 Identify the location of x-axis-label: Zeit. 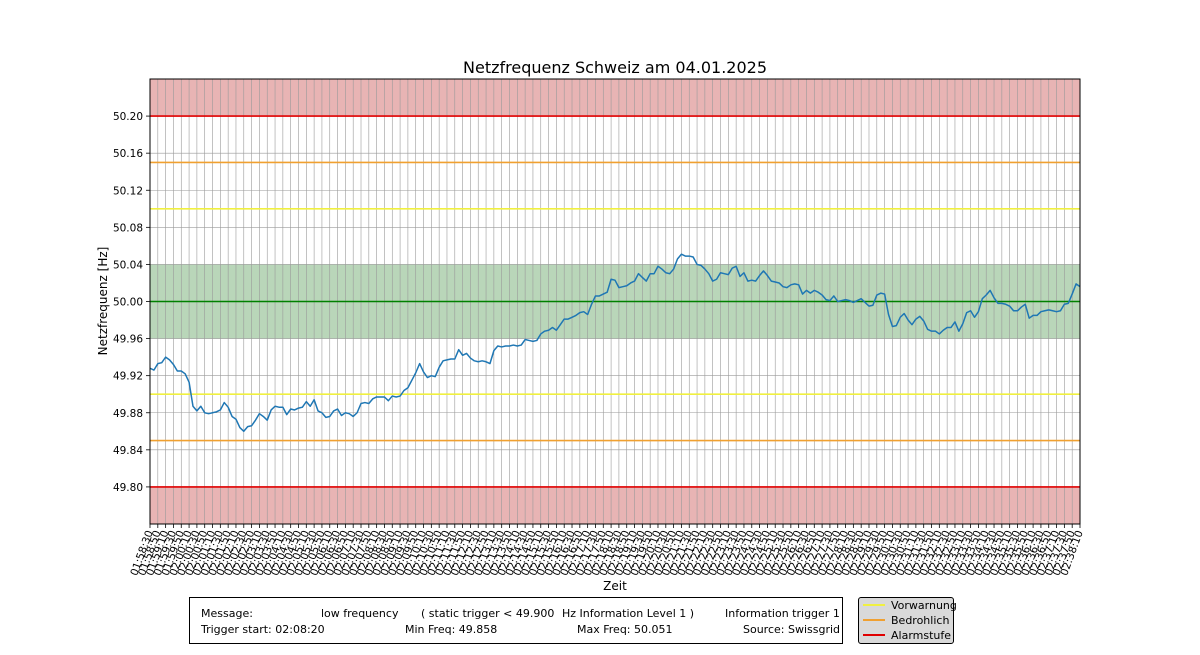
(615, 586).